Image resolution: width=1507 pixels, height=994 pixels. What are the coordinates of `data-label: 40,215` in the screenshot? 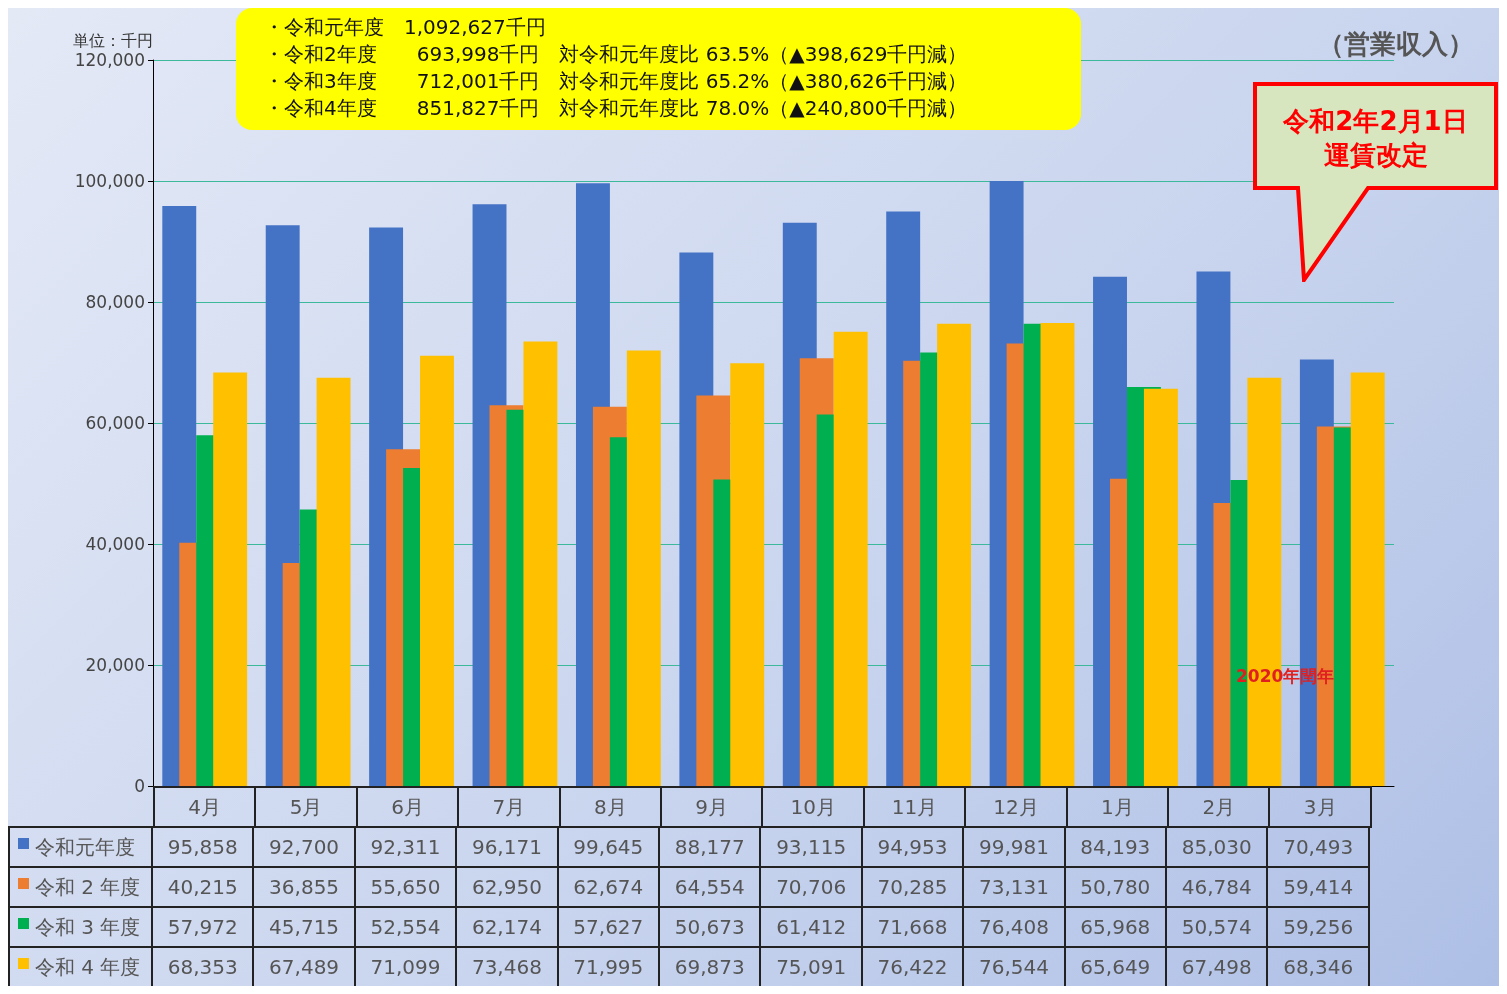 It's located at (203, 887).